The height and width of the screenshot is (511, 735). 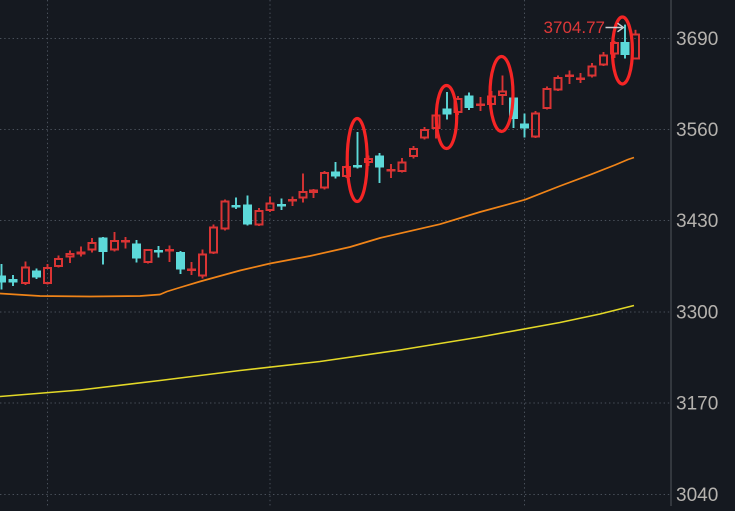 What do you see at coordinates (697, 39) in the screenshot?
I see `svg-text: 3690` at bounding box center [697, 39].